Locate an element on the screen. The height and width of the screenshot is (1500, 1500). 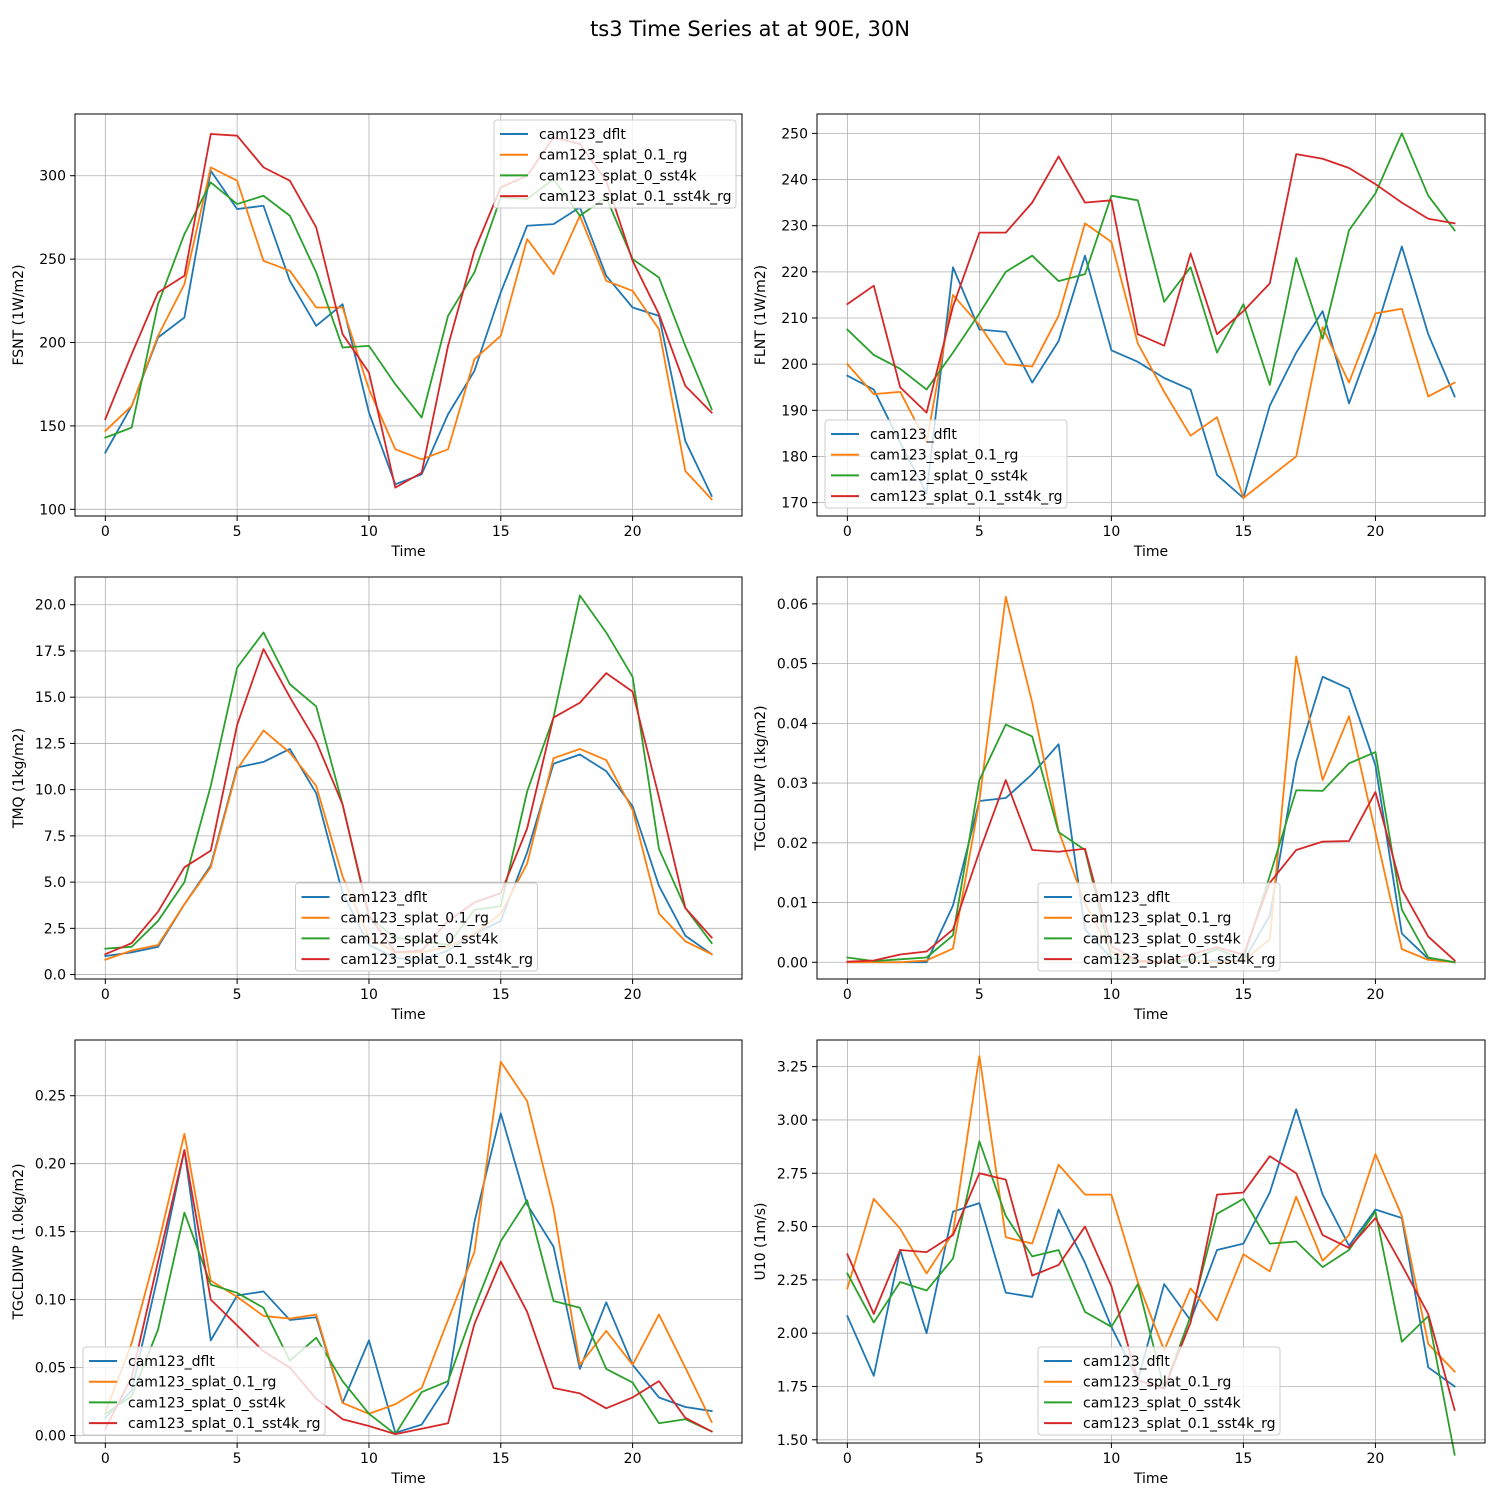
y-tick-label: 180 is located at coordinates (794, 457).